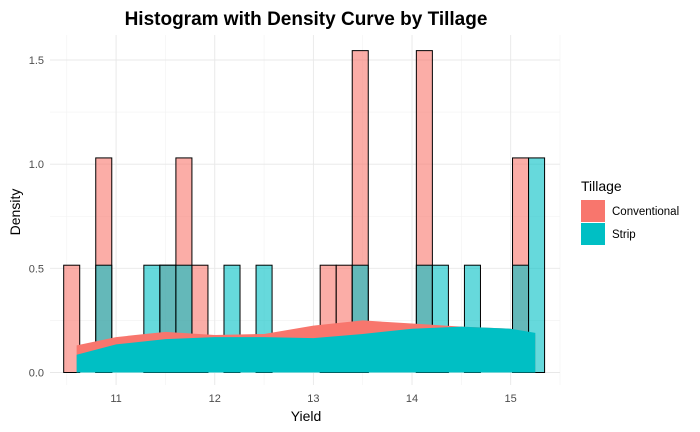 This screenshot has width=700, height=432. What do you see at coordinates (412, 399) in the screenshot?
I see `x-tick-label: 14` at bounding box center [412, 399].